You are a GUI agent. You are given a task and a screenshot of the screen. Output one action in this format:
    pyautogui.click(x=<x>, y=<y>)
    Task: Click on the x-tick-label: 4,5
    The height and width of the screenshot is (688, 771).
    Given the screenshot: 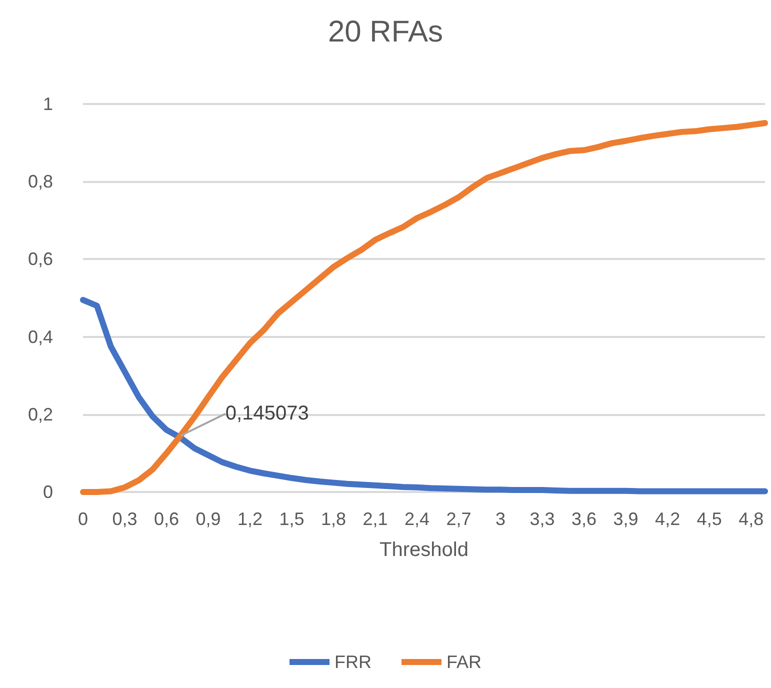 What is the action you would take?
    pyautogui.click(x=709, y=519)
    